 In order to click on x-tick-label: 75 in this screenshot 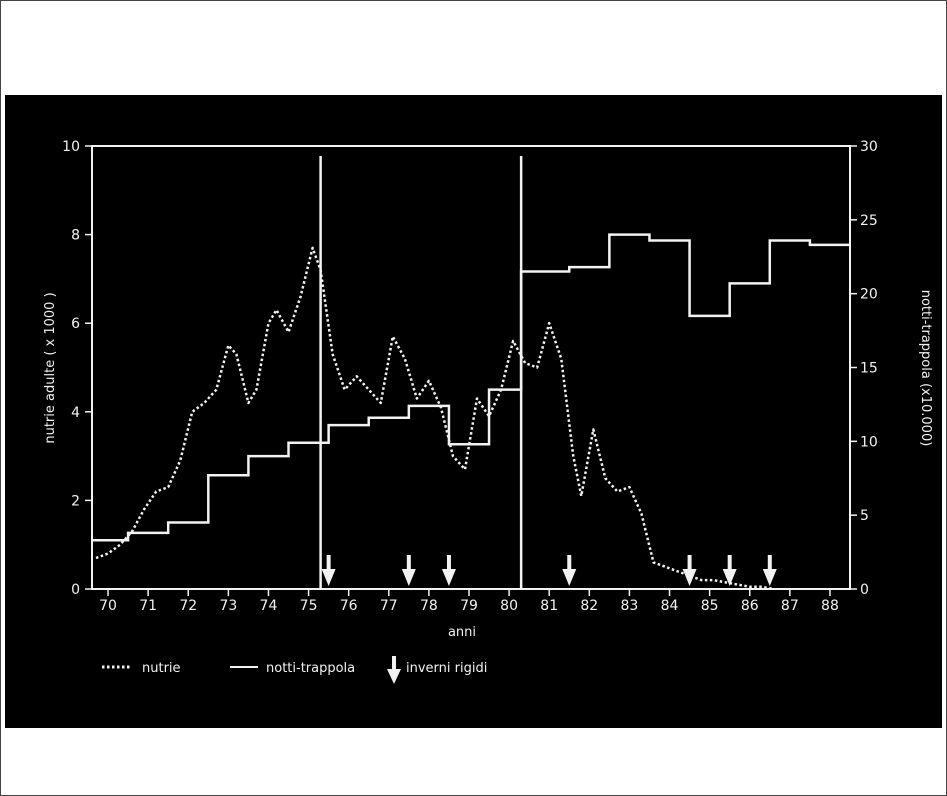, I will do `click(309, 606)`.